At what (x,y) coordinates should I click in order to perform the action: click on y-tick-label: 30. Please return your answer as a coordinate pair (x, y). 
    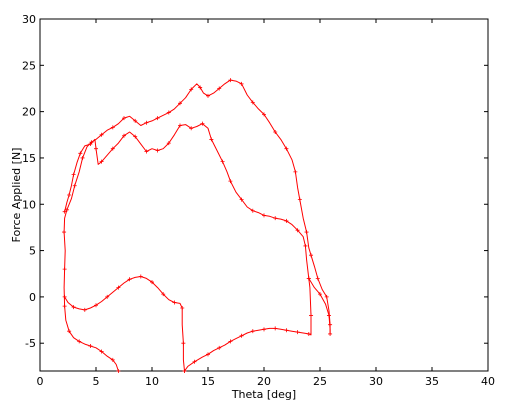
    Looking at the image, I should click on (29, 19).